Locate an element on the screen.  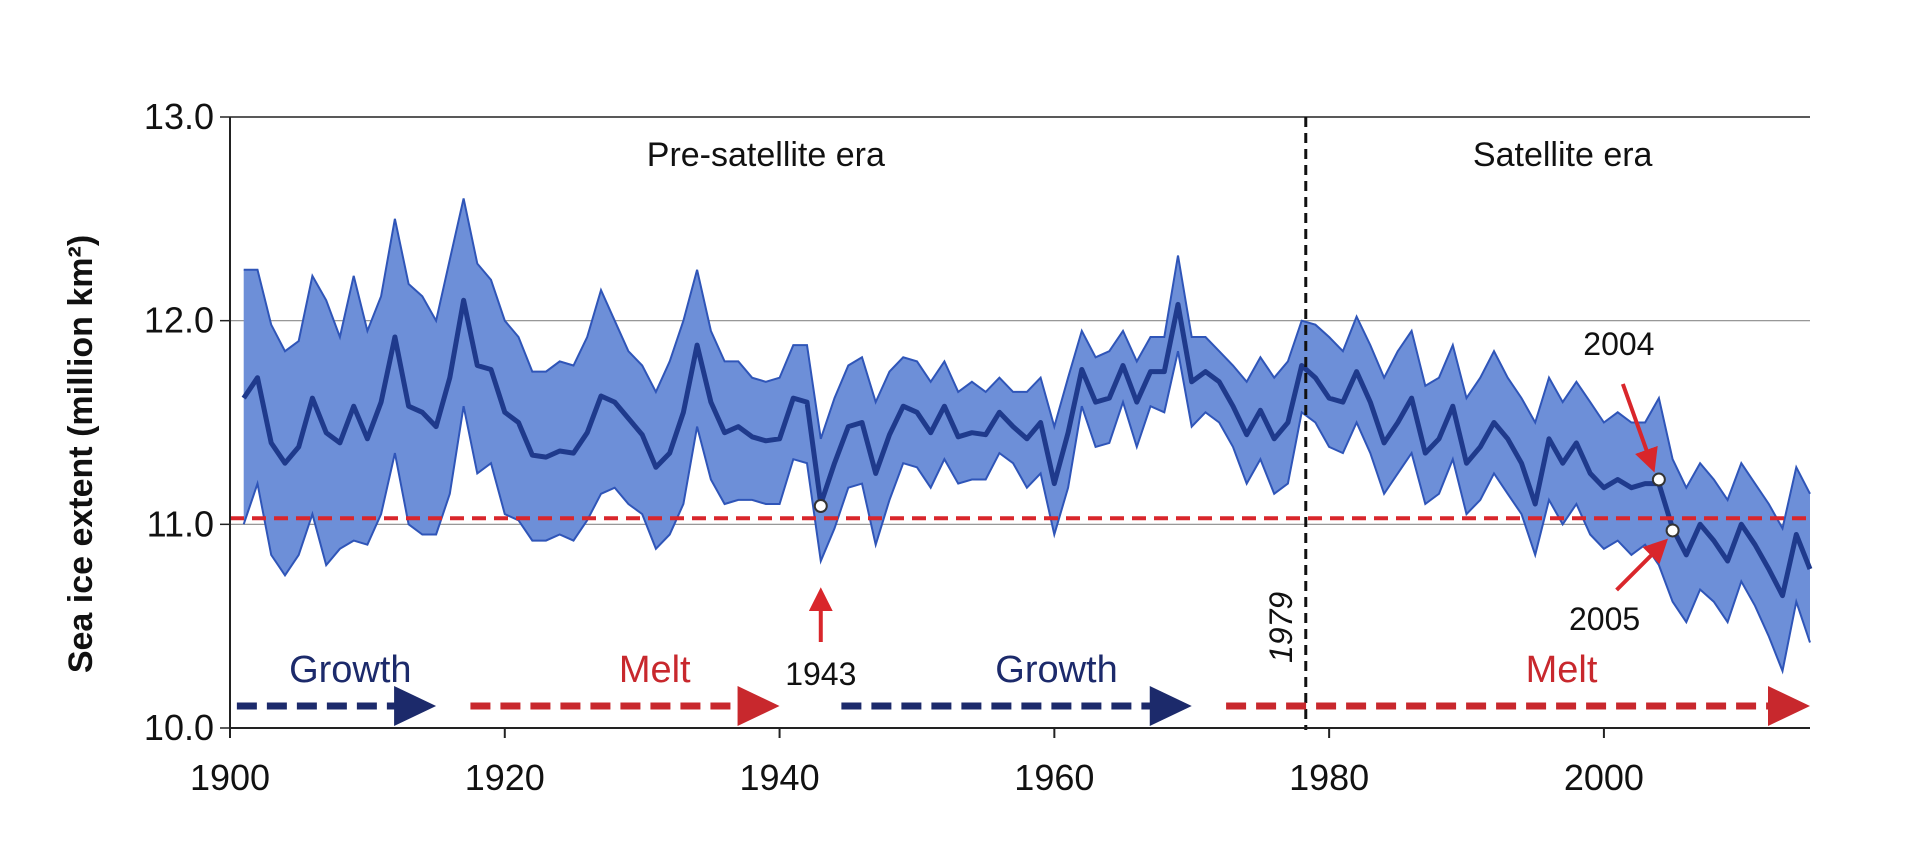
era-label: Pre-satellite era is located at coordinates (766, 155).